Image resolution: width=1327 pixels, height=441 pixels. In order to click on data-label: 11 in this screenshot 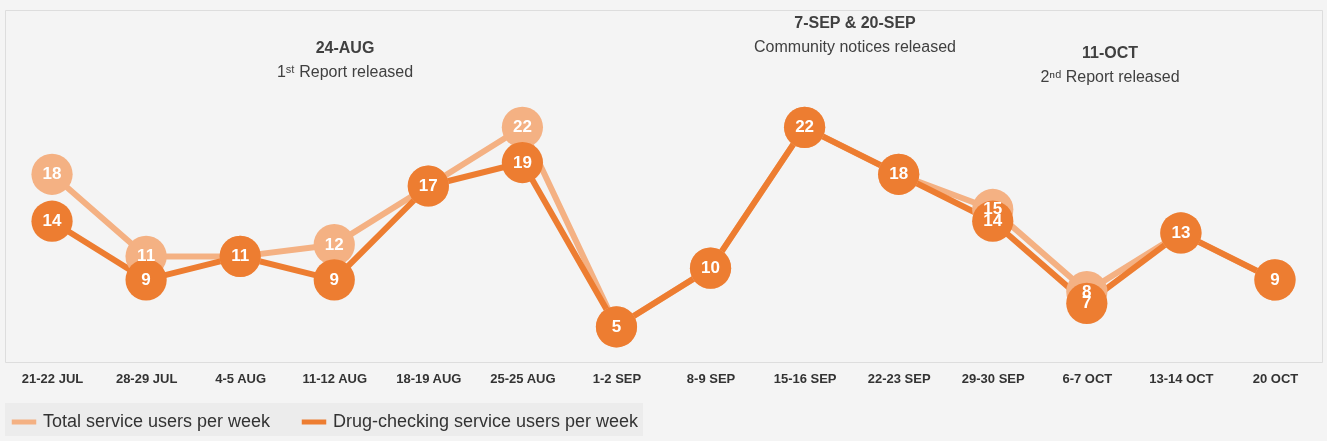, I will do `click(240, 256)`.